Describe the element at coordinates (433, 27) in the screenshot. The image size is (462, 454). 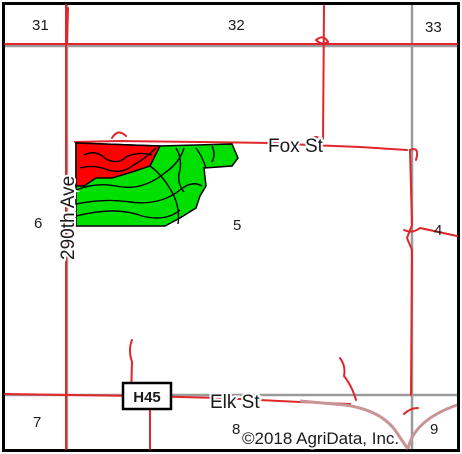
I see `section-label-33: 33` at that location.